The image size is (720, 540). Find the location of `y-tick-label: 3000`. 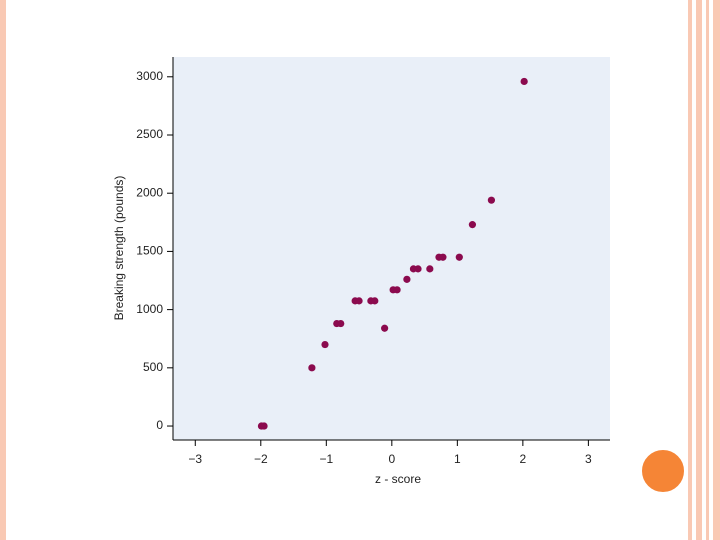

y-tick-label: 3000 is located at coordinates (149, 76).